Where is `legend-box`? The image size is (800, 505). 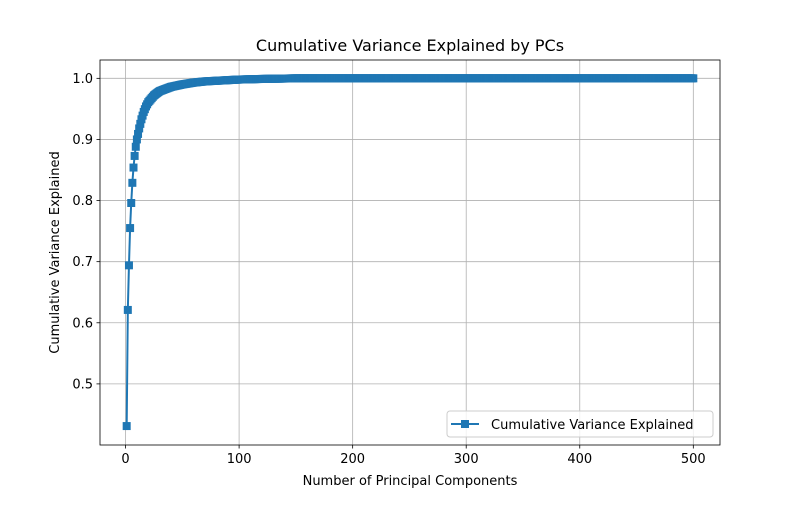
legend-box is located at coordinates (580, 424).